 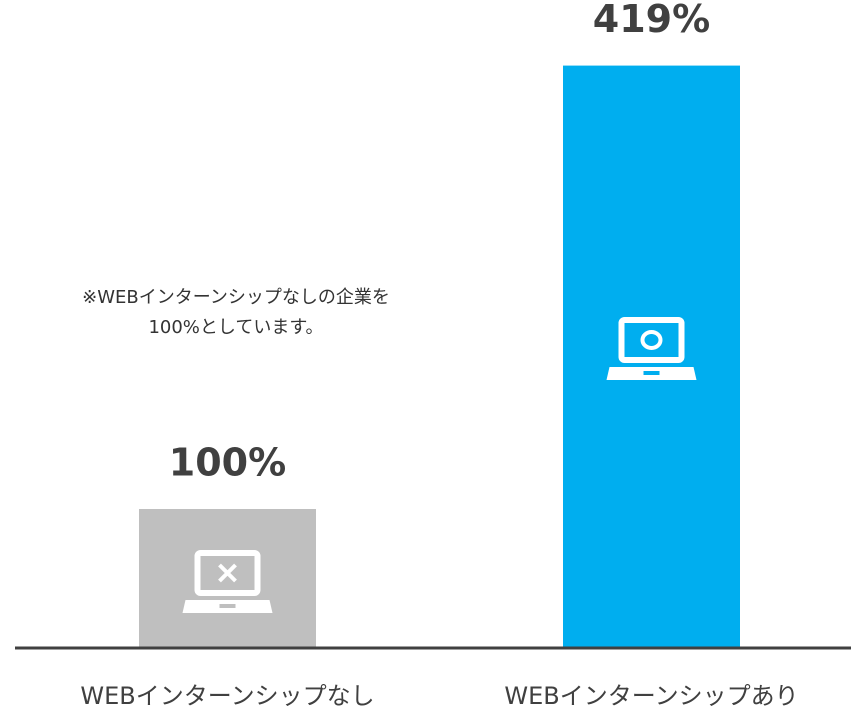 What do you see at coordinates (651, 696) in the screenshot?
I see `x-tick-label: WEBインターンシップあり` at bounding box center [651, 696].